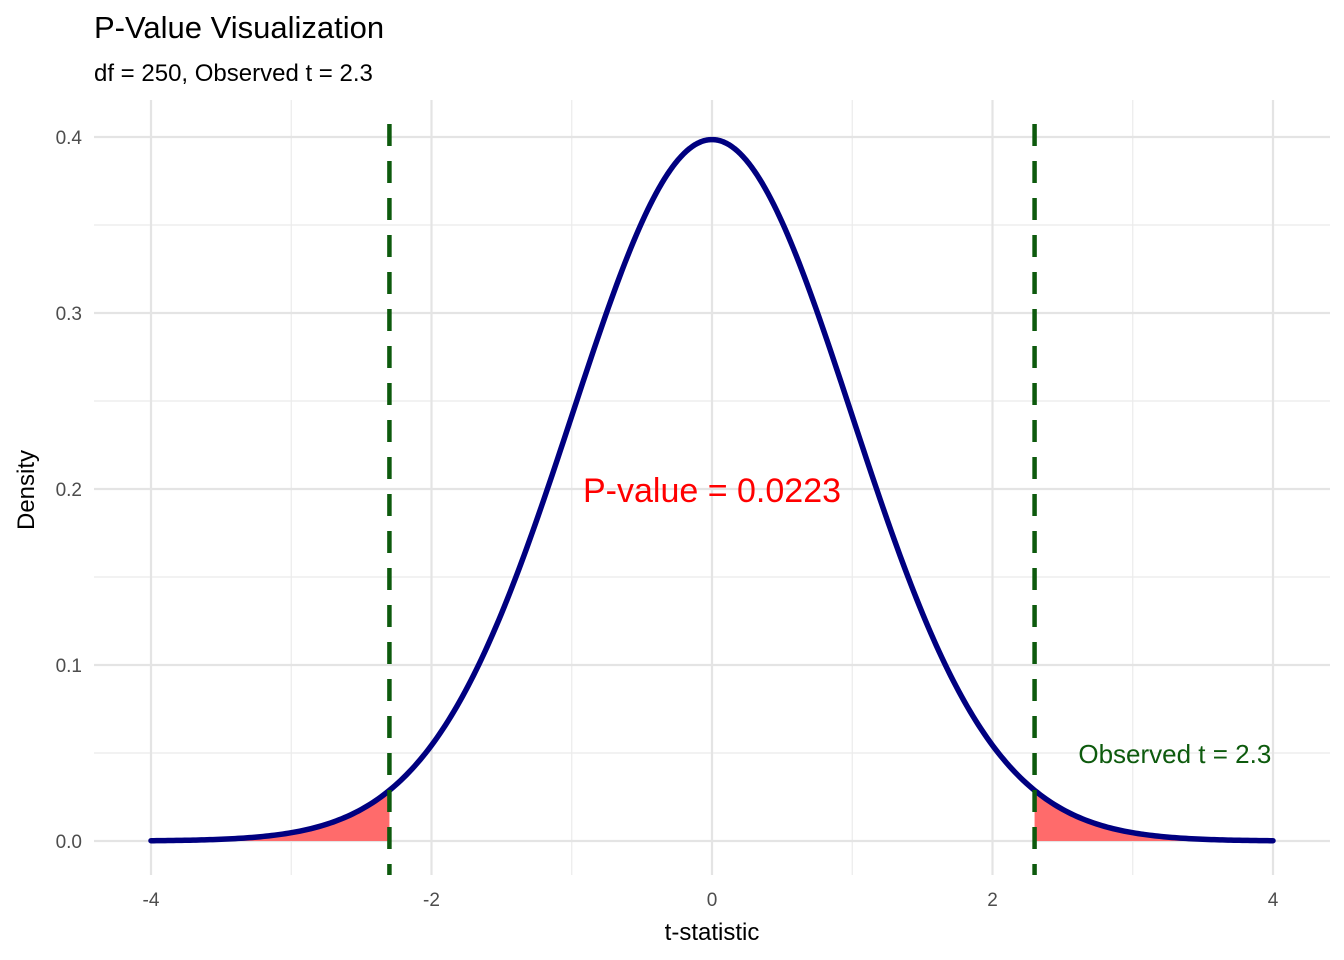 The image size is (1344, 960). Describe the element at coordinates (1273, 900) in the screenshot. I see `x-tick-label: 4` at that location.